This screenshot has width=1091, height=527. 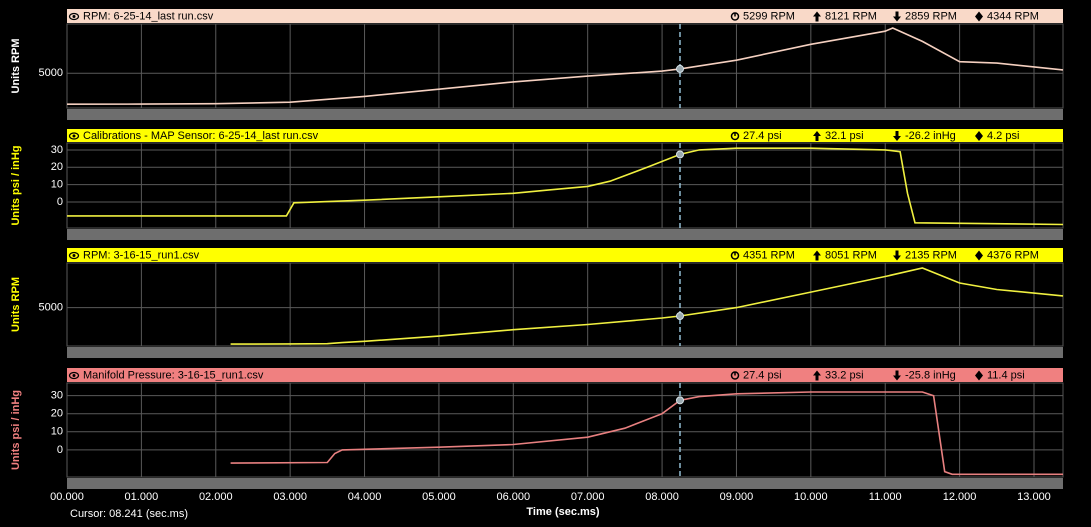 What do you see at coordinates (365, 497) in the screenshot?
I see `x-tick-label: 04.000` at bounding box center [365, 497].